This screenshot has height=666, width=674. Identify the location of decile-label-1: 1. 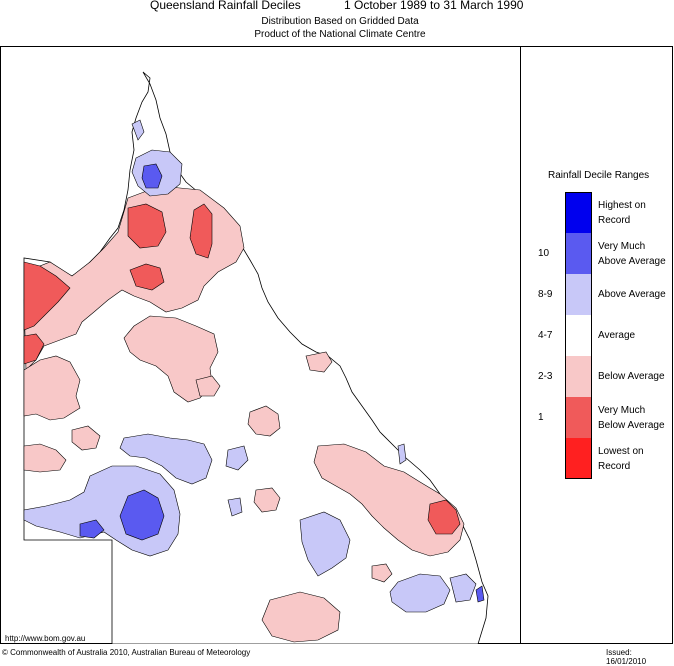
(541, 417).